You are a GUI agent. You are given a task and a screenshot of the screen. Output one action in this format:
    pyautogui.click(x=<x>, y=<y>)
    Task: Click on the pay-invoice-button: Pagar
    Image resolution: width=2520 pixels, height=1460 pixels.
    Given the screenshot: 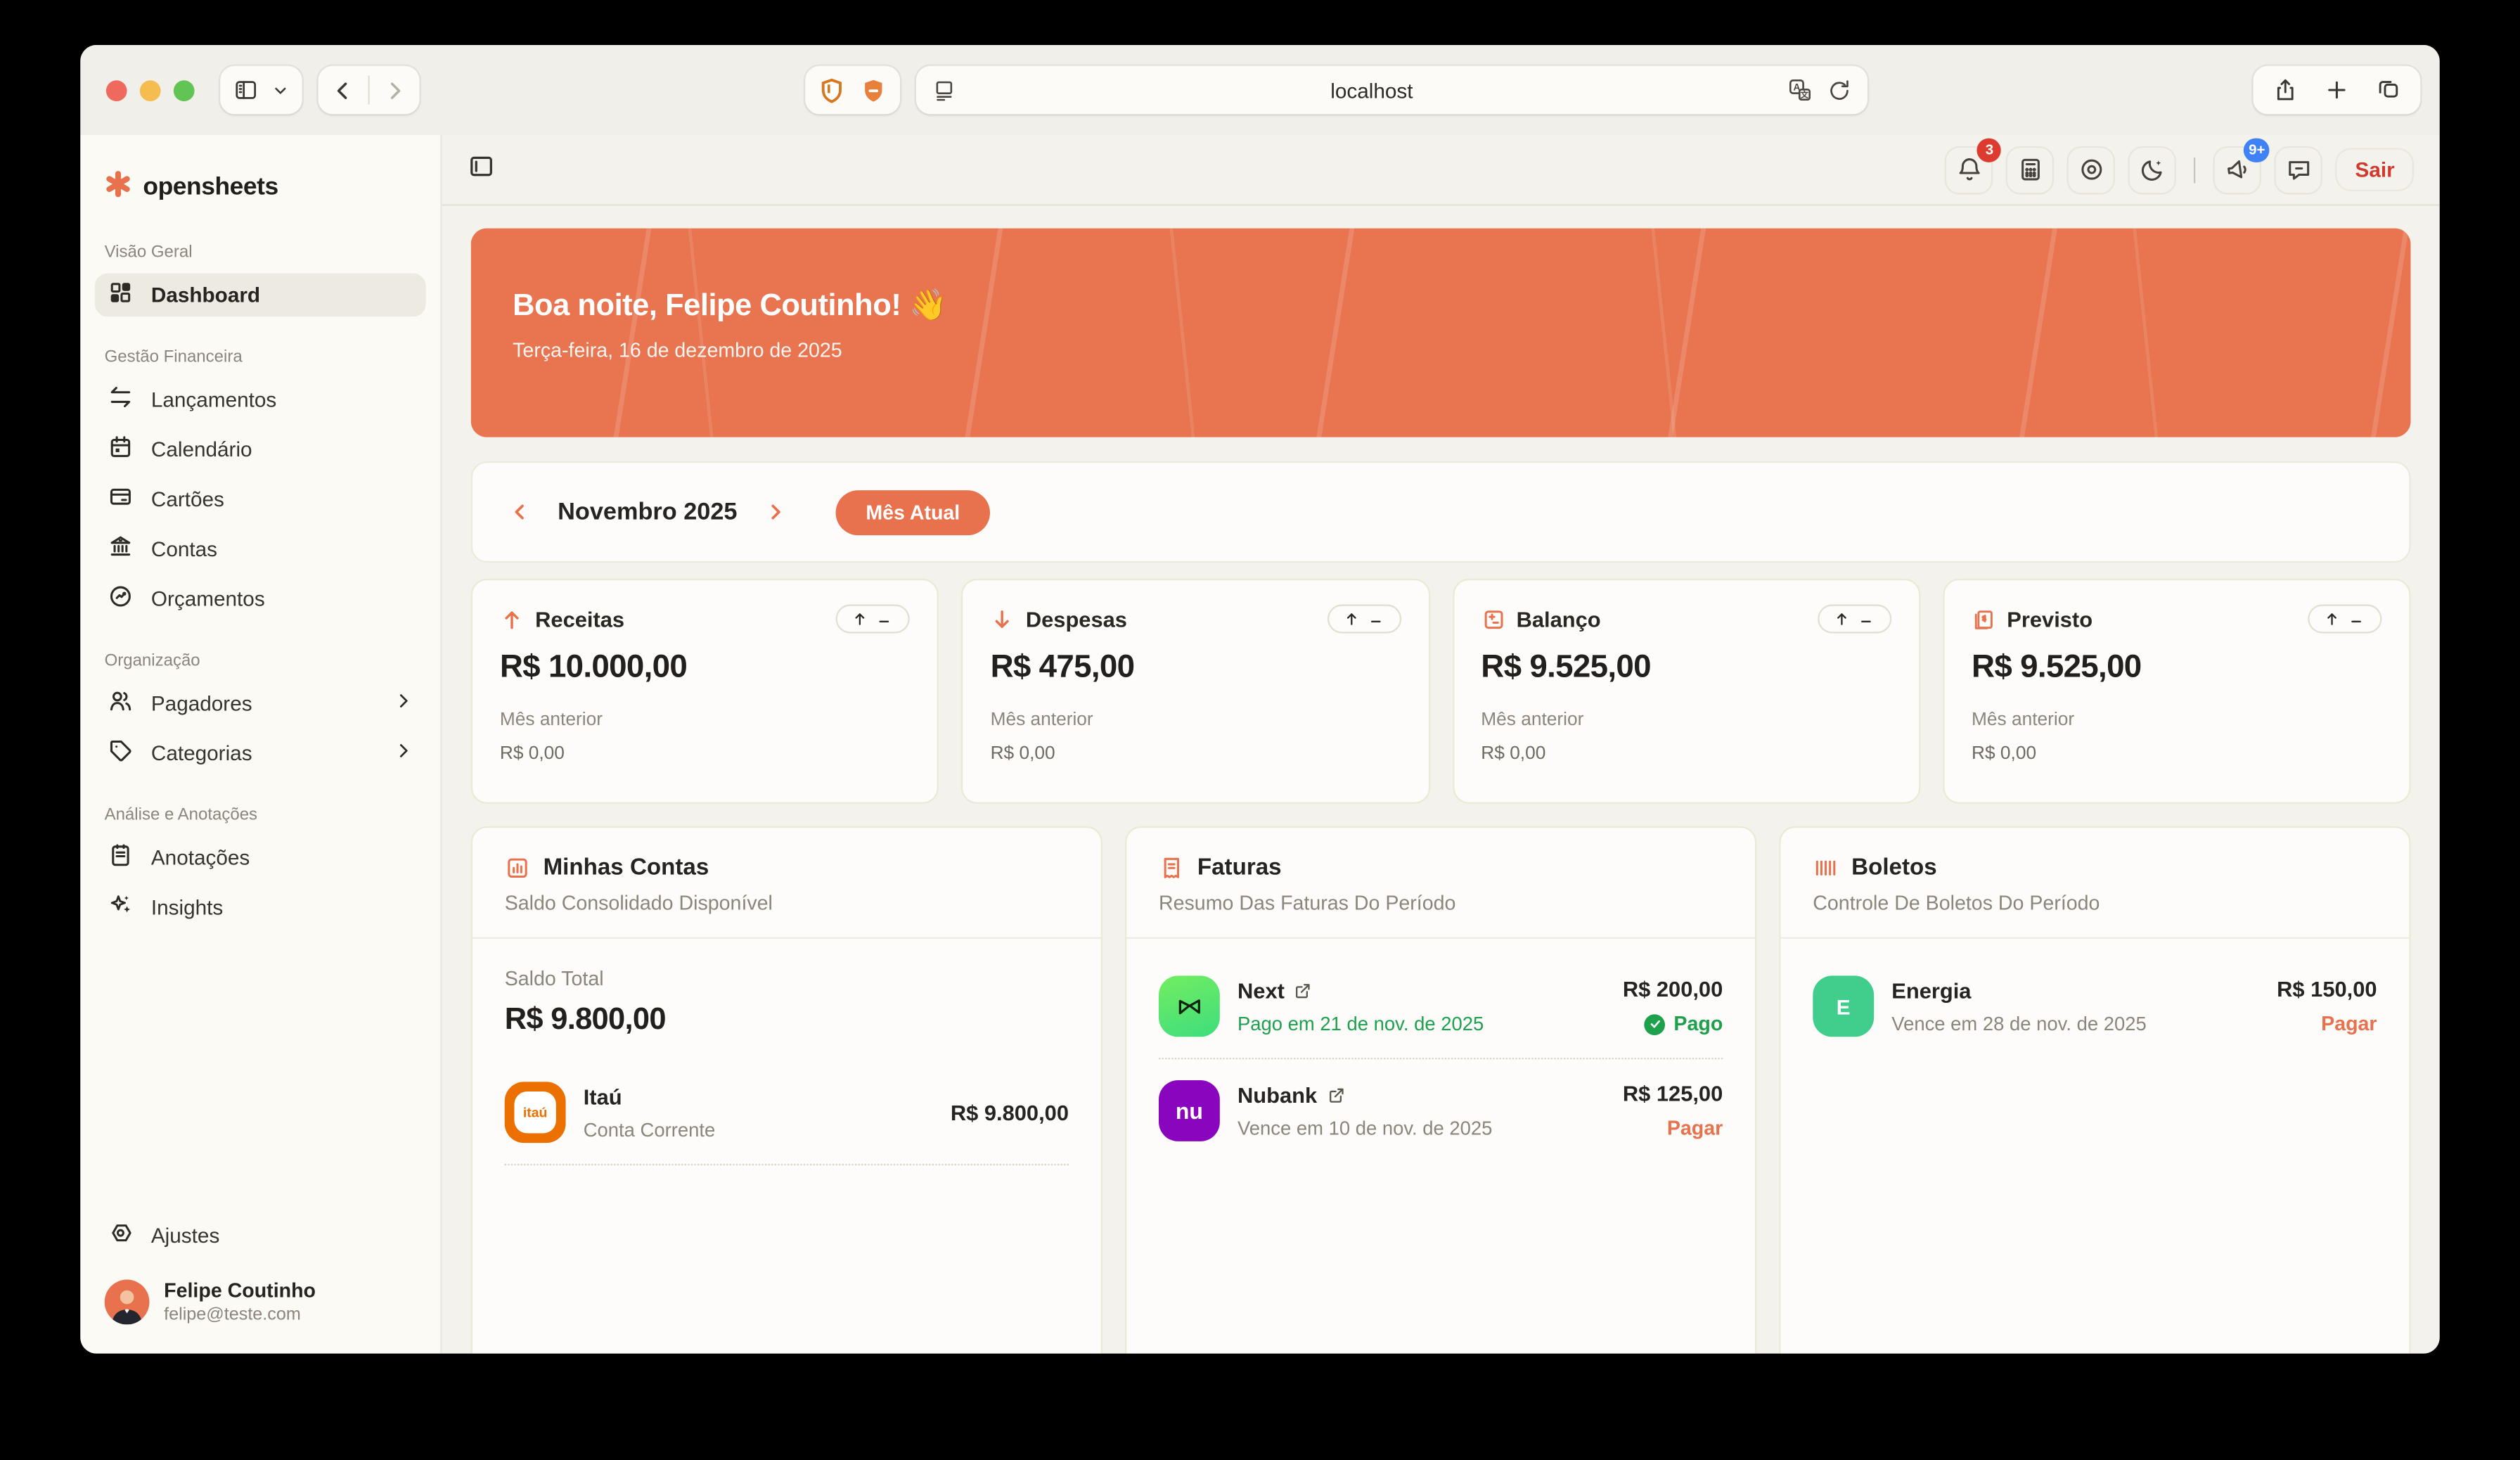 What is the action you would take?
    pyautogui.click(x=1695, y=1128)
    